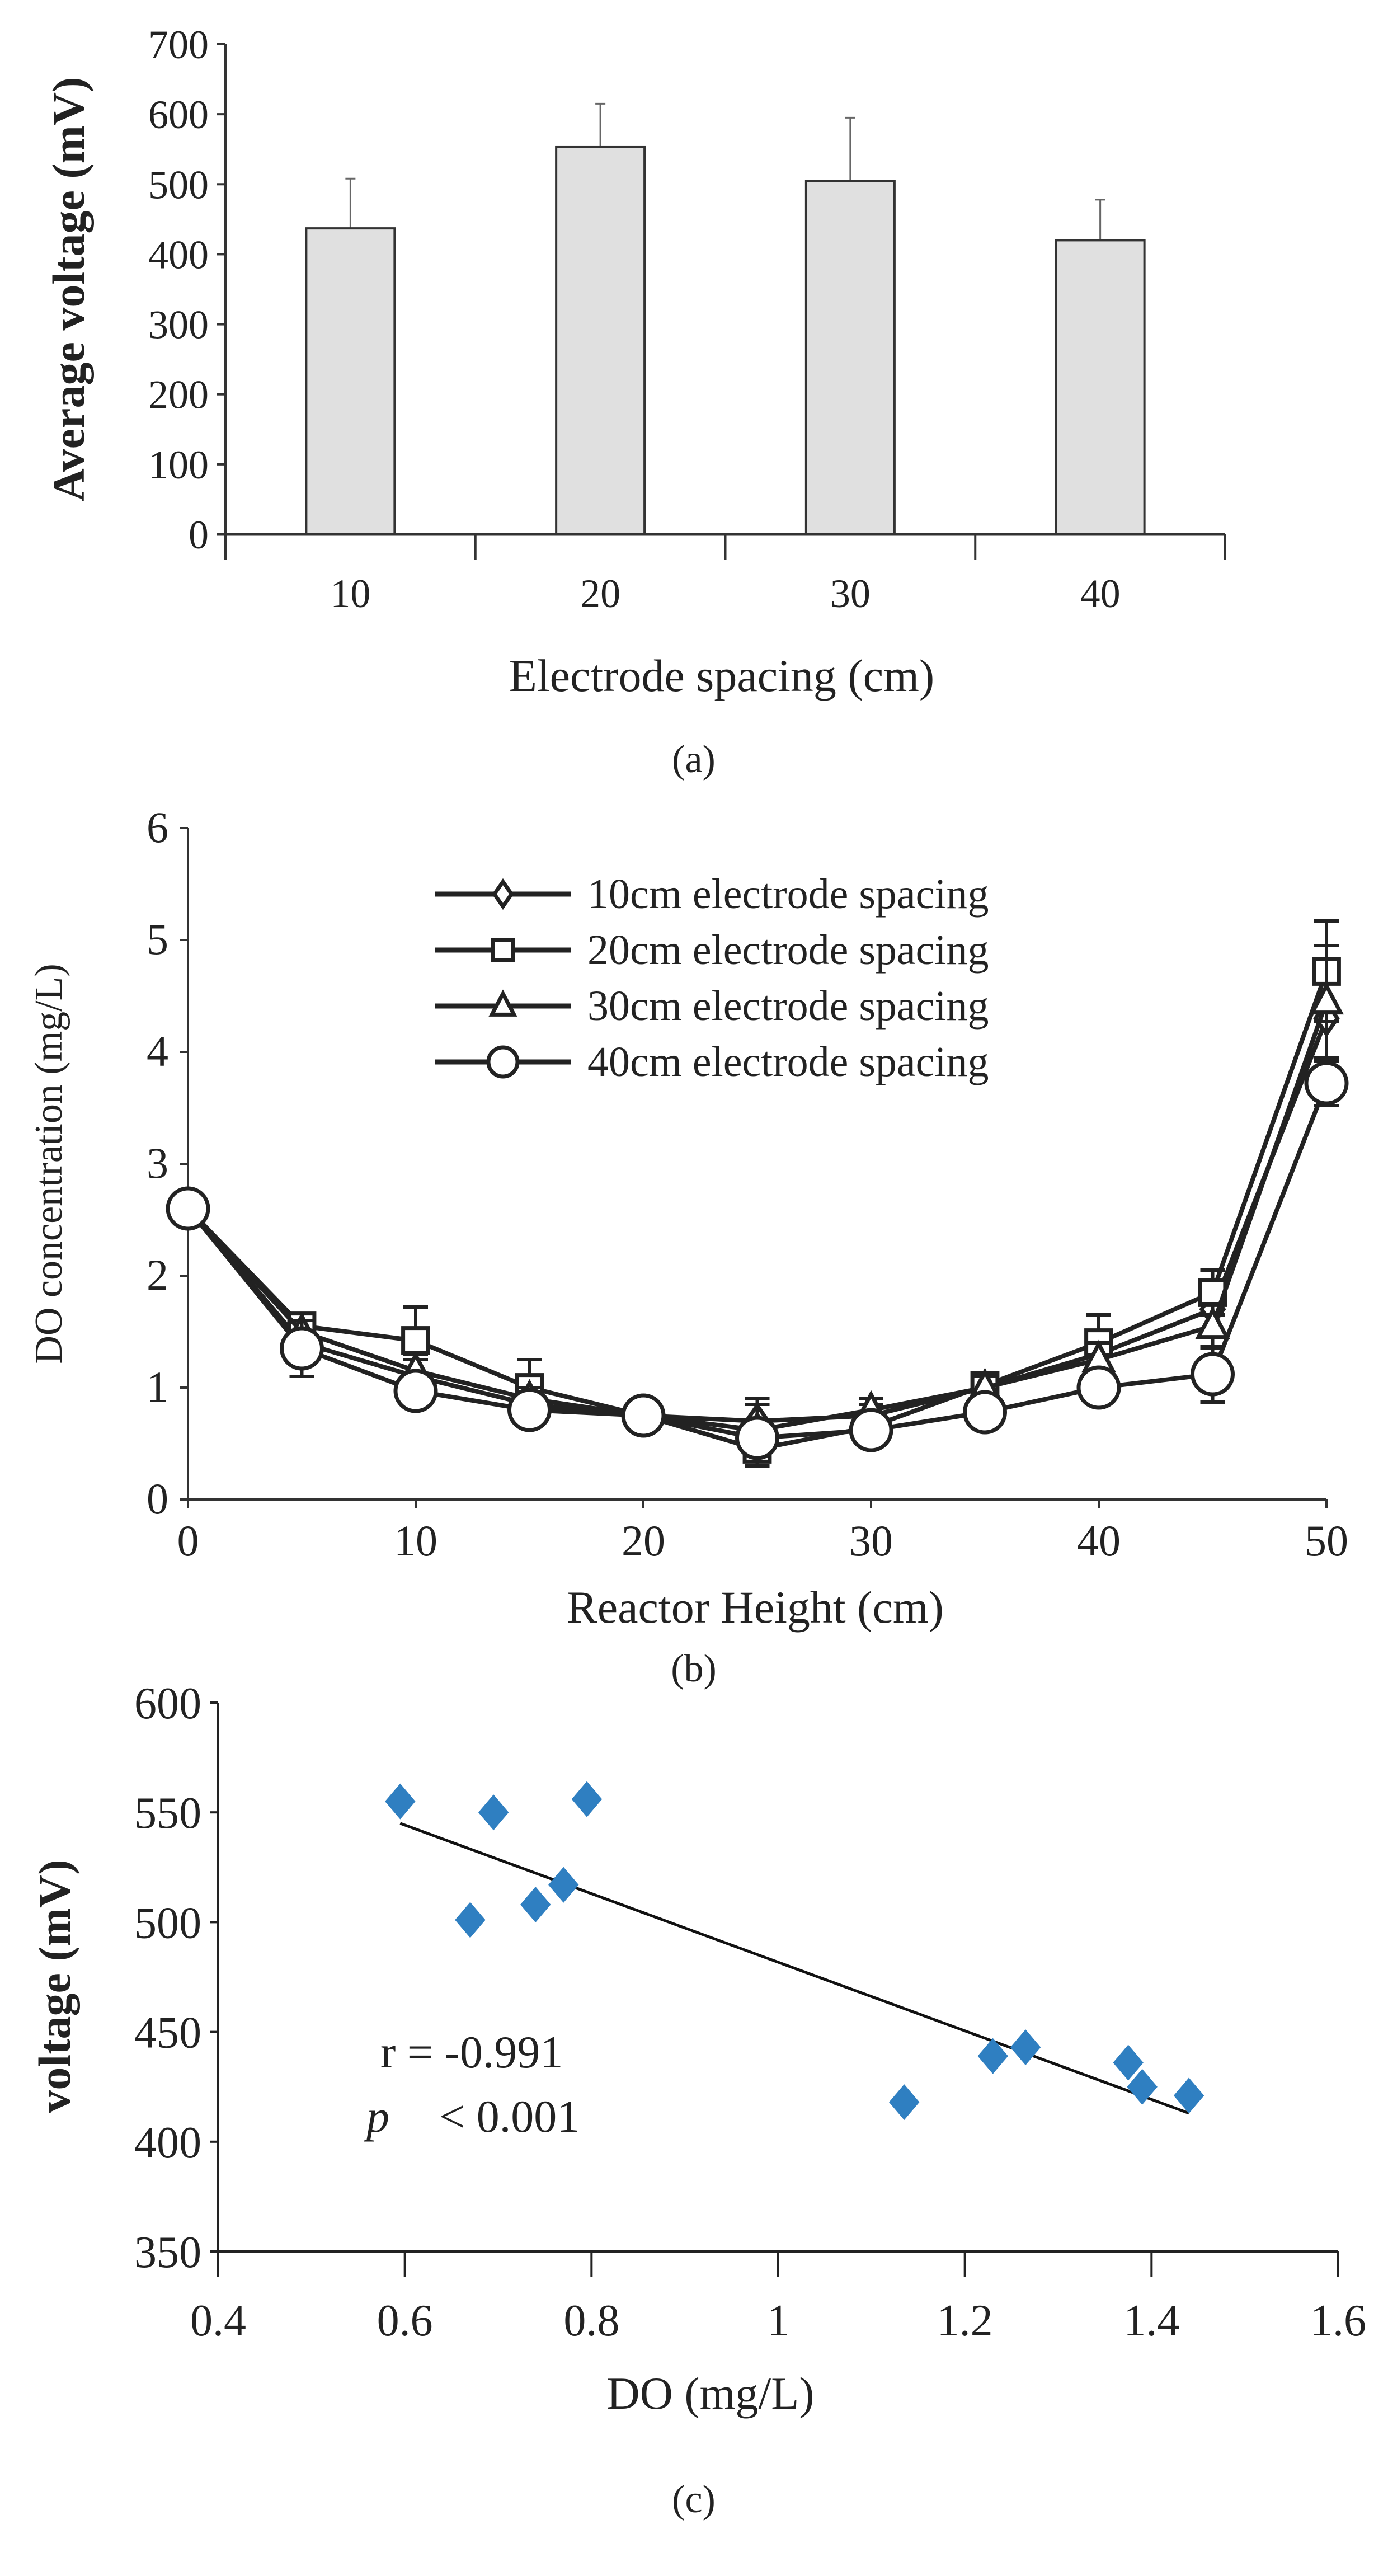 Image resolution: width=1388 pixels, height=2576 pixels. What do you see at coordinates (503, 894) in the screenshot?
I see `diamond-marker` at bounding box center [503, 894].